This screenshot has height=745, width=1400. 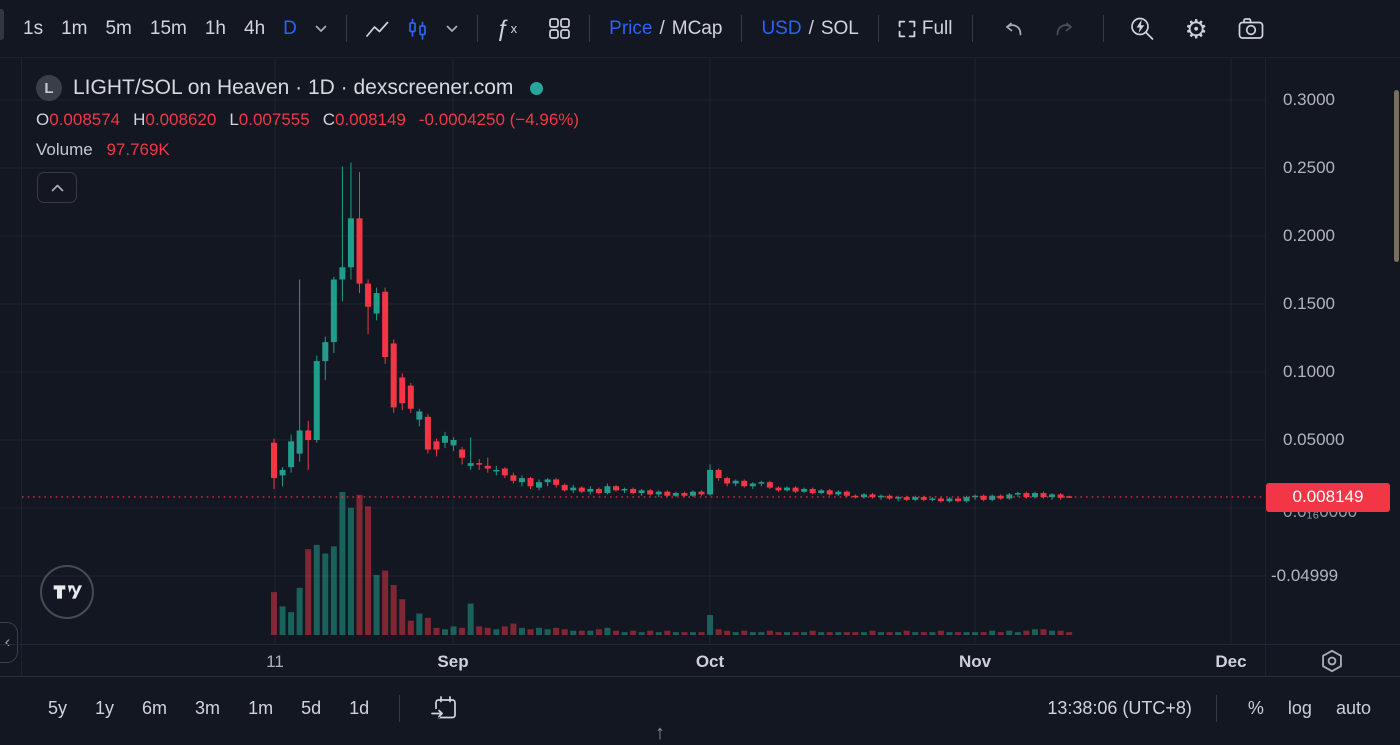 What do you see at coordinates (154, 708) in the screenshot?
I see `range-button-6m: 6m` at bounding box center [154, 708].